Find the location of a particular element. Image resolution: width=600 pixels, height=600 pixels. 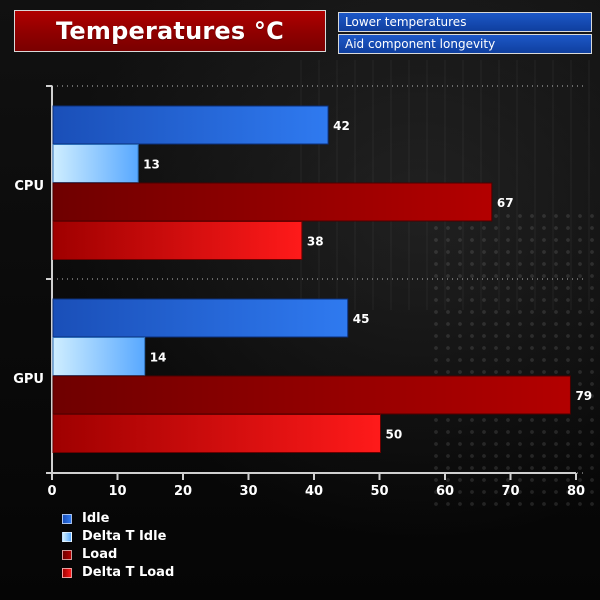

category-label-cpu: CPU is located at coordinates (29, 186).